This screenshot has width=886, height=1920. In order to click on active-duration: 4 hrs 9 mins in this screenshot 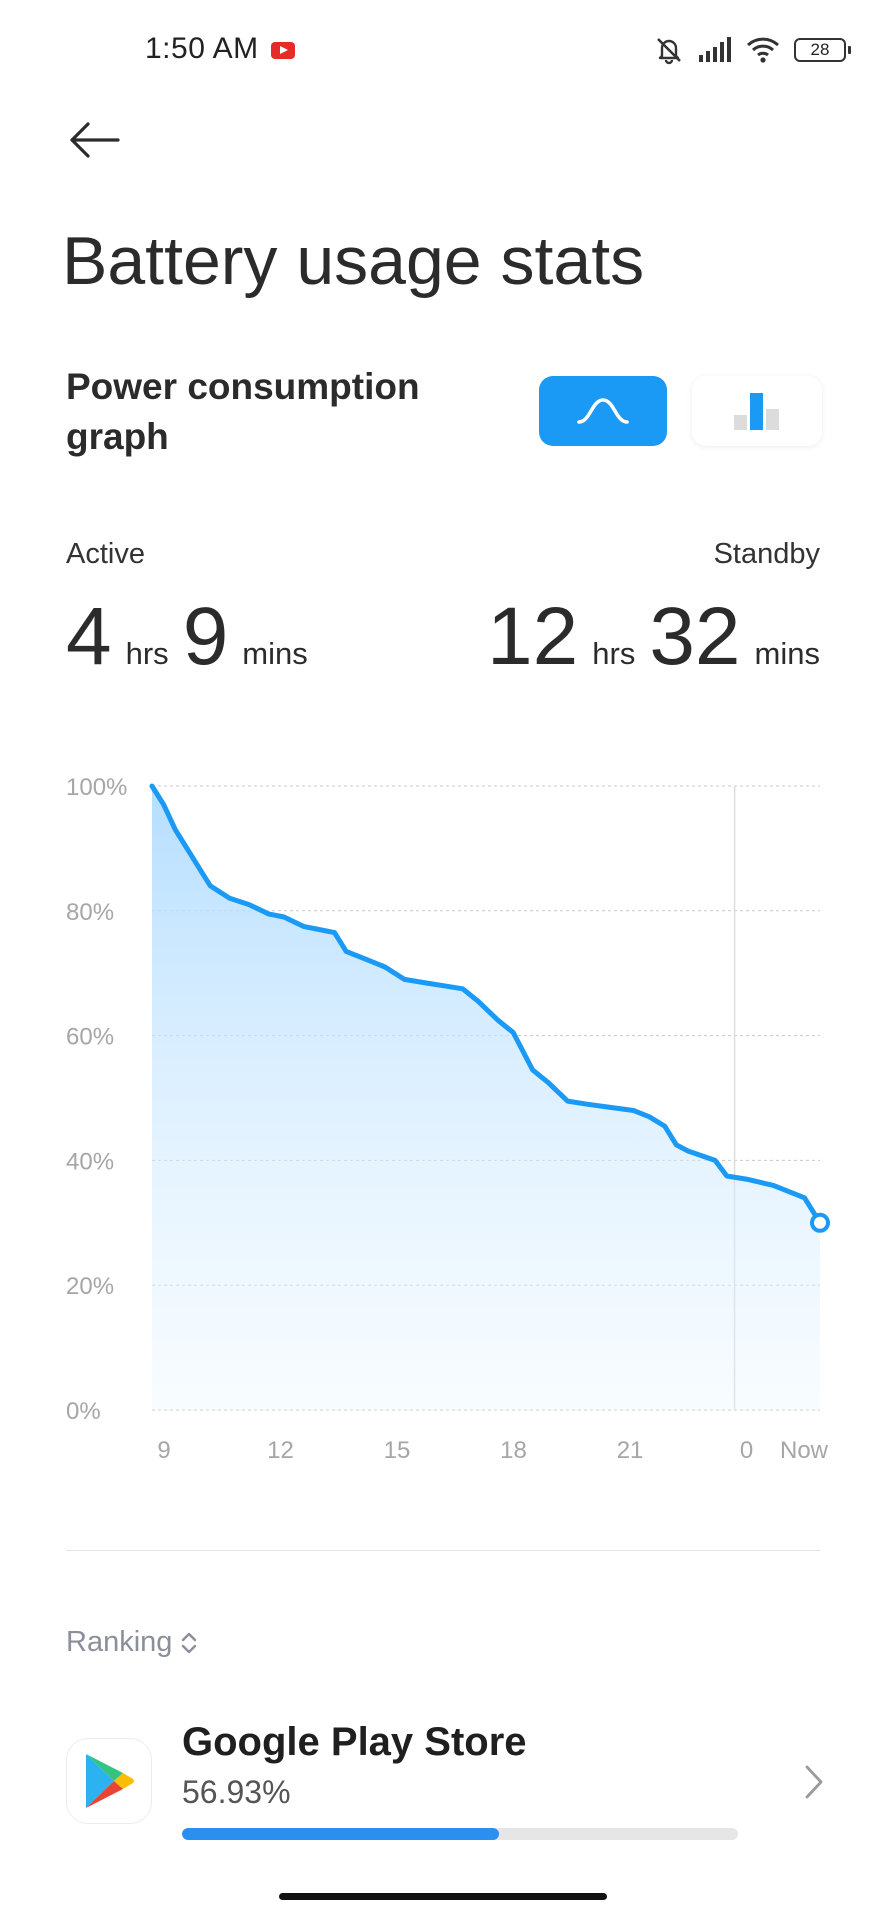, I will do `click(187, 637)`.